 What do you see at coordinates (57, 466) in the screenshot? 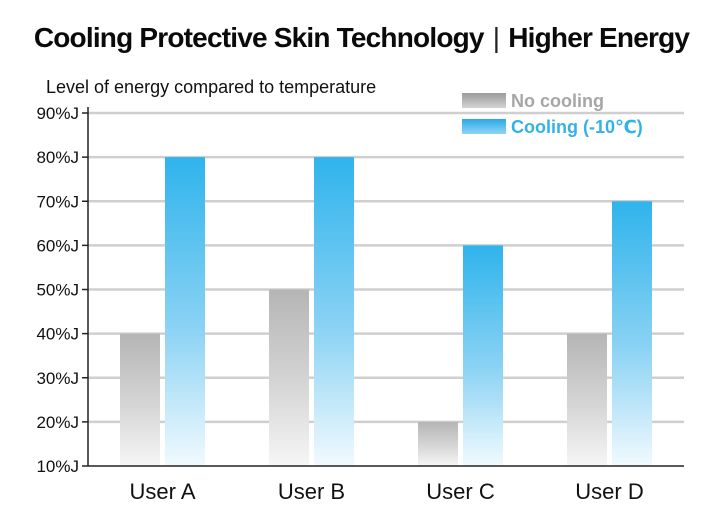
I see `y-tick-label: 10%J` at bounding box center [57, 466].